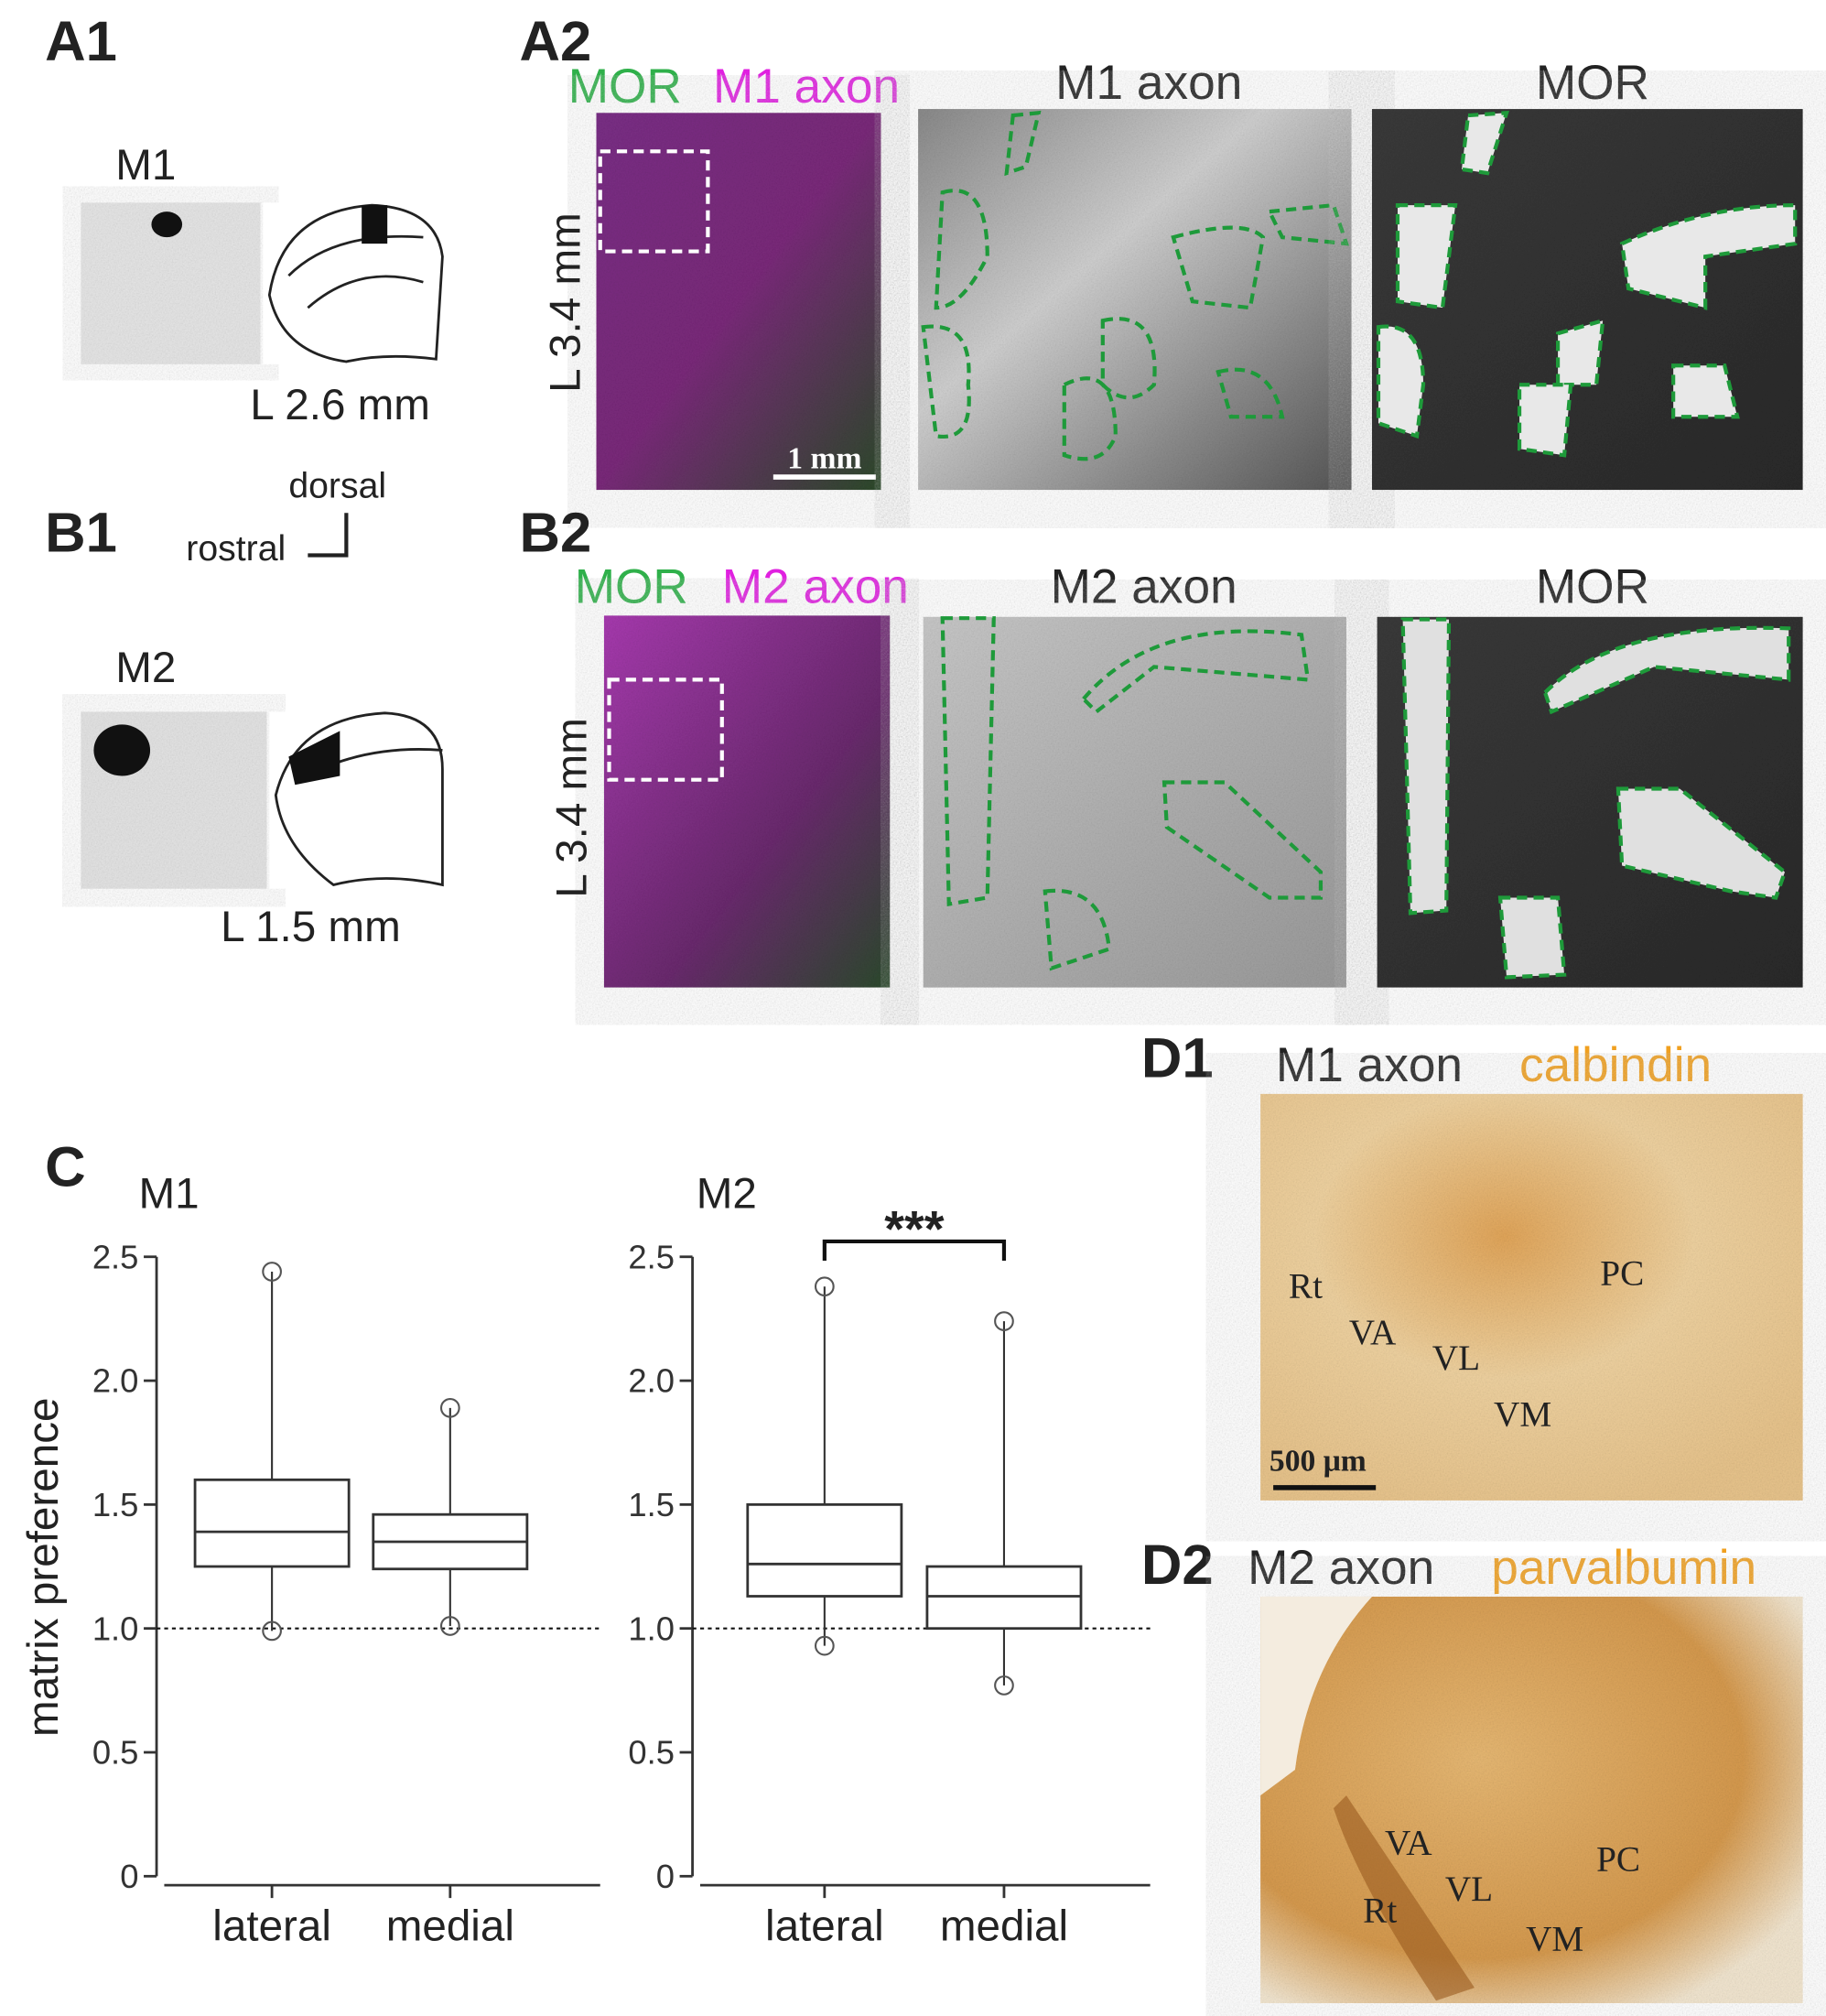 This screenshot has width=1826, height=2016. I want to click on panel-label: C, so click(66, 1167).